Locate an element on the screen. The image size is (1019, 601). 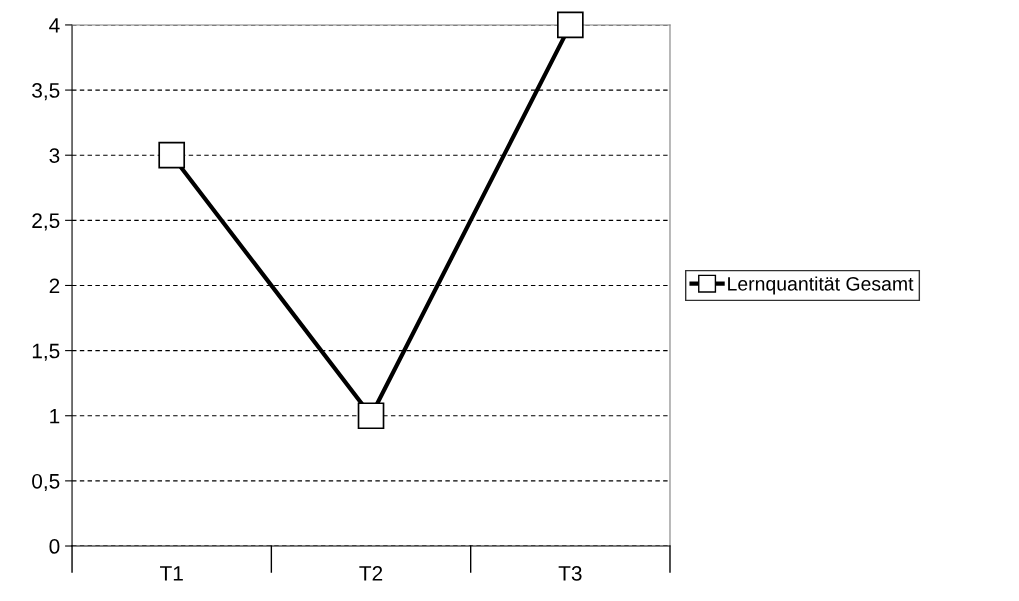
x-tick-label: T2 is located at coordinates (371, 573).